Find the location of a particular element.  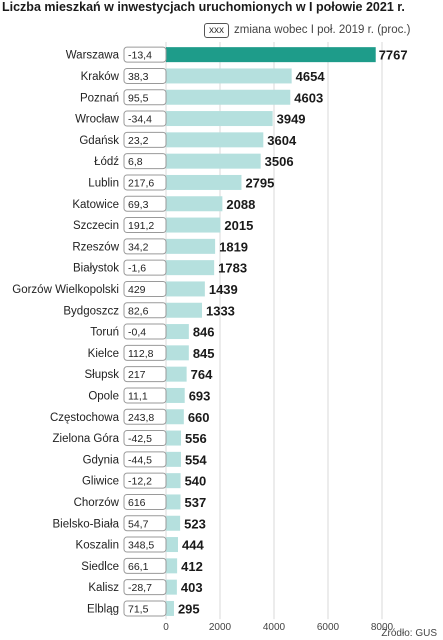

category-label: Zielona Góra is located at coordinates (86, 439).